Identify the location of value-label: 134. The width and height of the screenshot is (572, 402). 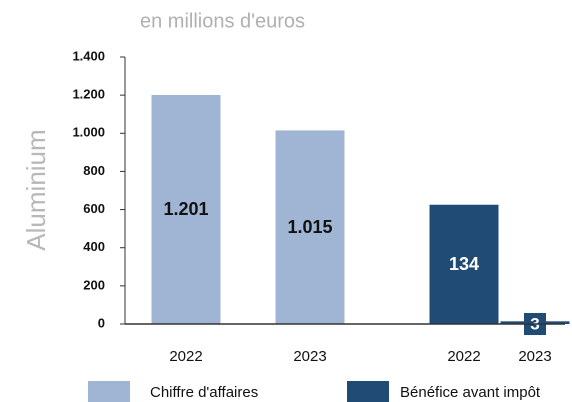
(464, 264).